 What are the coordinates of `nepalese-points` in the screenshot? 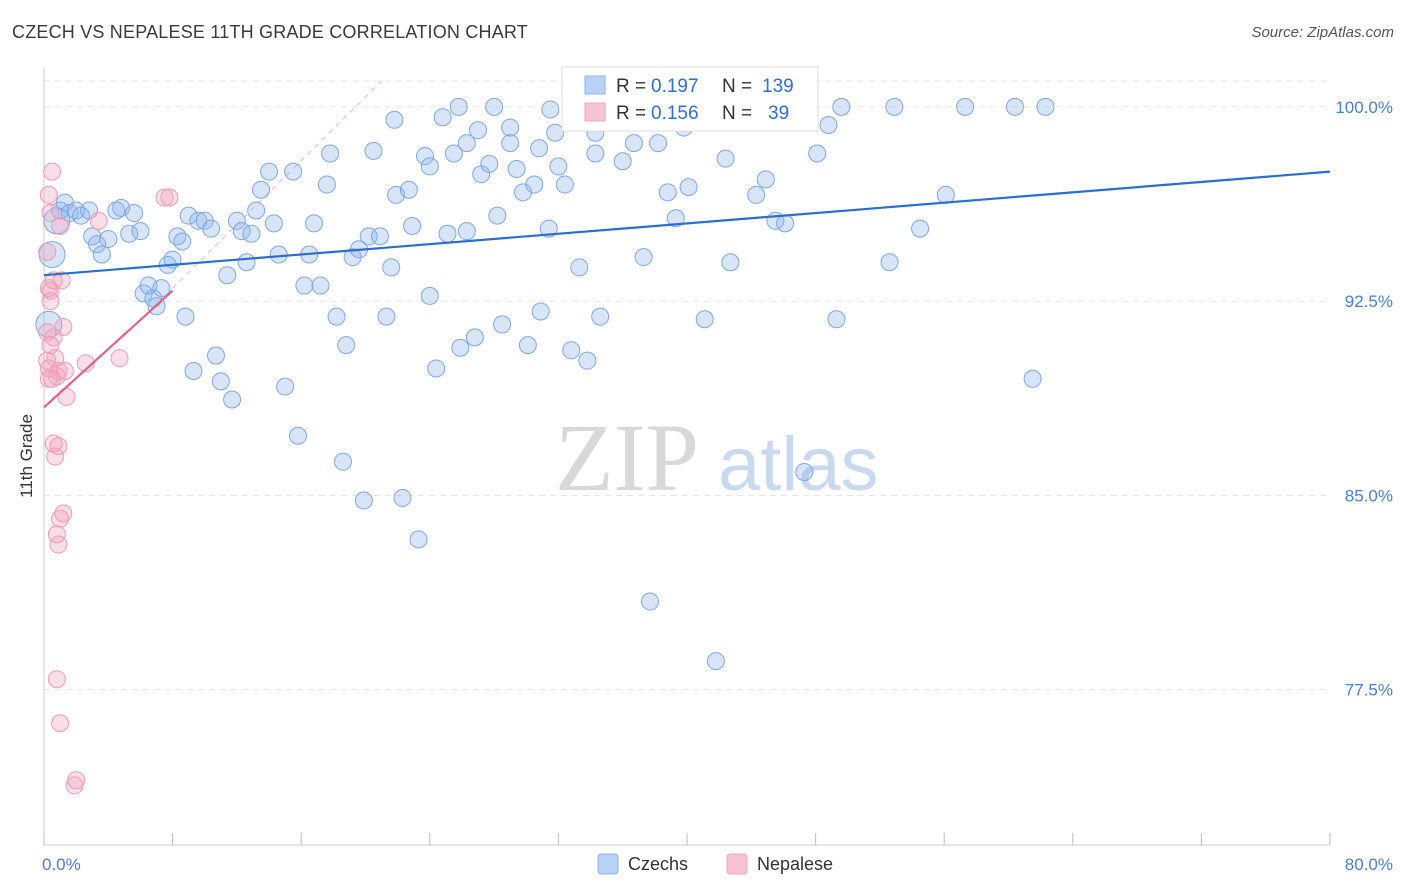 It's located at (108, 478).